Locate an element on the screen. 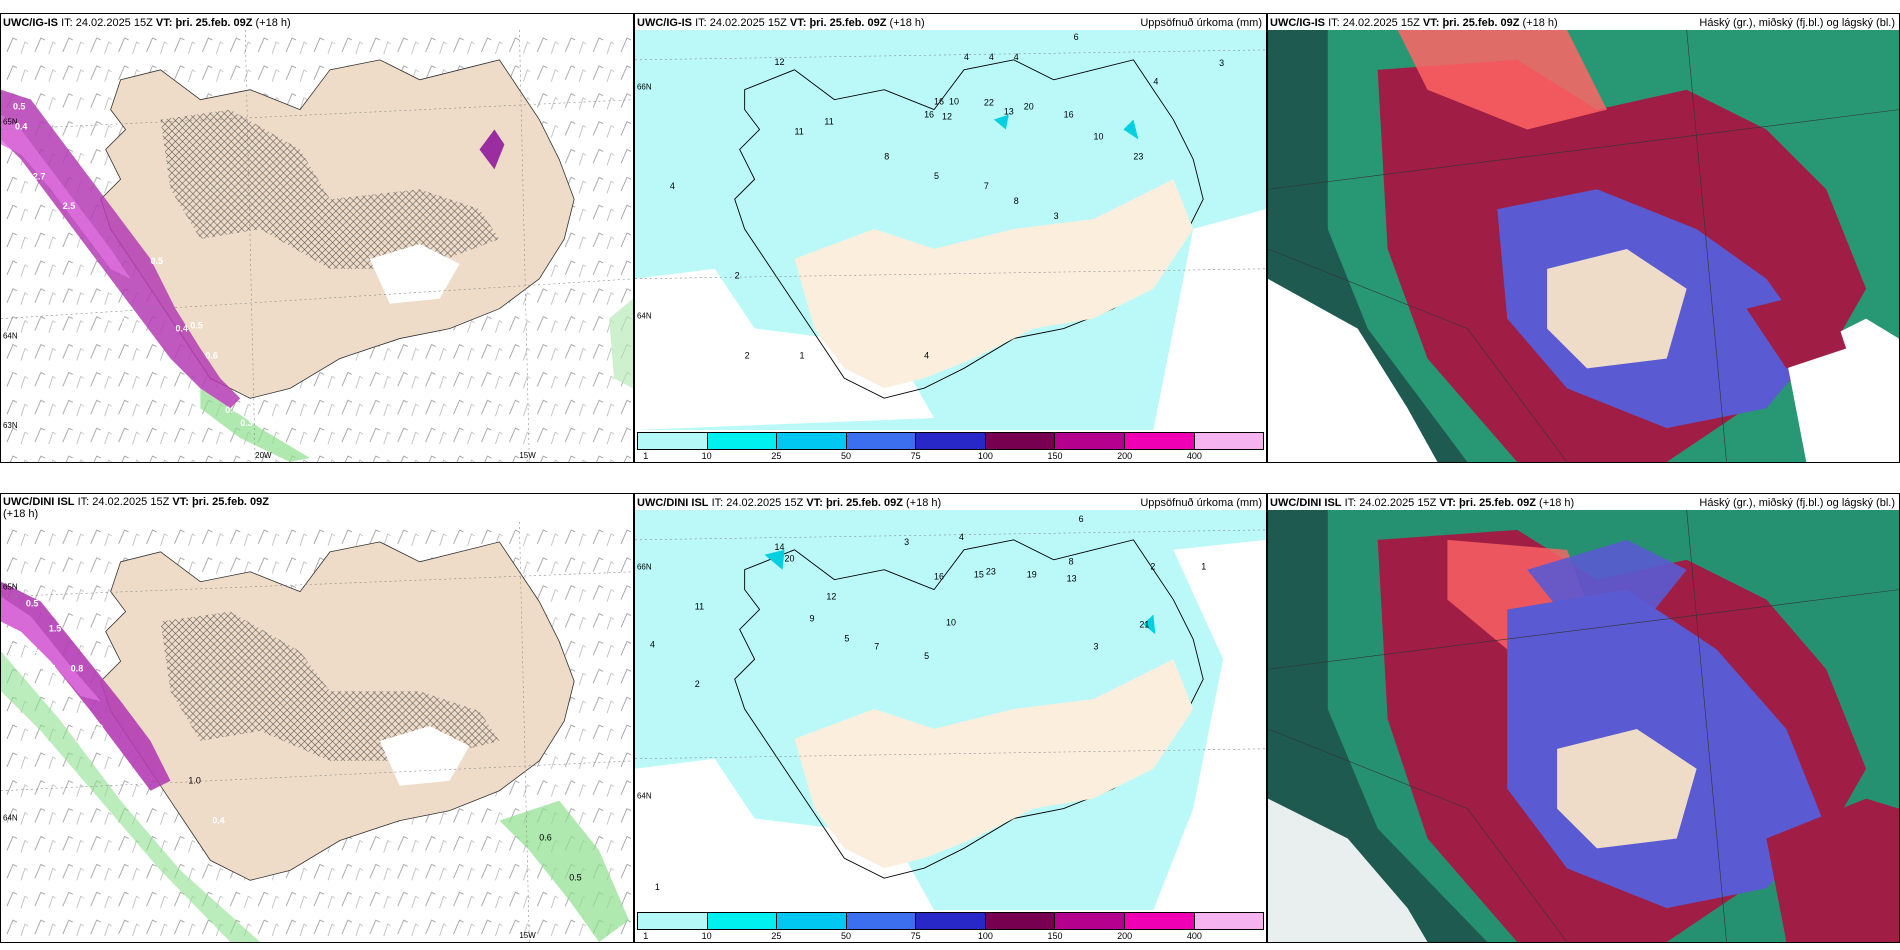 The image size is (1900, 950). clear-land is located at coordinates (1617, 308).